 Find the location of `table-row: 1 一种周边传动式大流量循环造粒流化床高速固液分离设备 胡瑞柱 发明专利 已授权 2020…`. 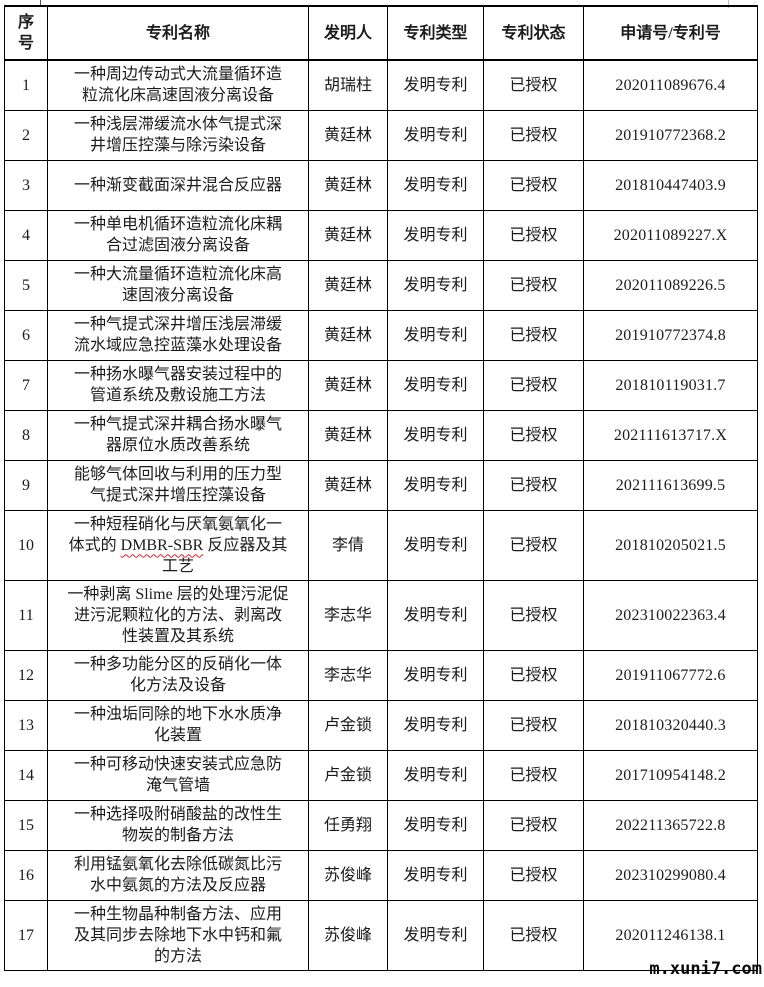

table-row: 1 一种周边传动式大流量循环造粒流化床高速固液分离设备 胡瑞柱 发明专利 已授权 2020… is located at coordinates (381, 85).